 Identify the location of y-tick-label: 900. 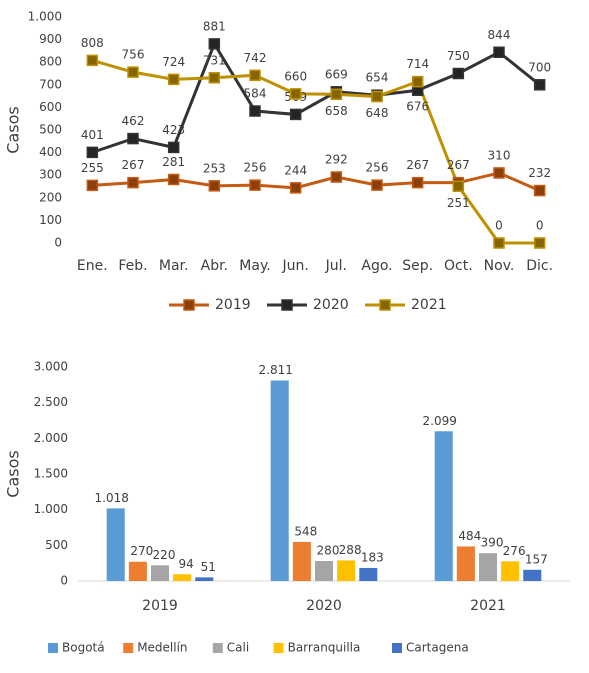
(50, 39).